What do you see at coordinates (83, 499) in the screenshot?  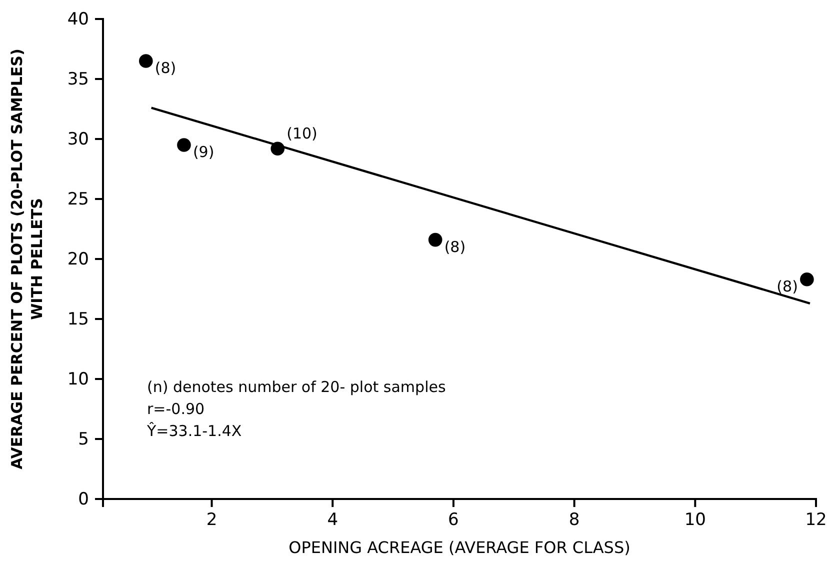 I see `y-tick-label: 0` at bounding box center [83, 499].